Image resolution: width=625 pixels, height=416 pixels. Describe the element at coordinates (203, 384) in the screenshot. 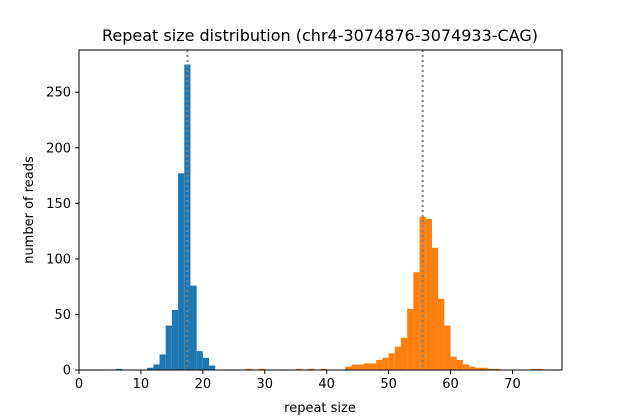

I see `x-tick-label-2: 20` at that location.